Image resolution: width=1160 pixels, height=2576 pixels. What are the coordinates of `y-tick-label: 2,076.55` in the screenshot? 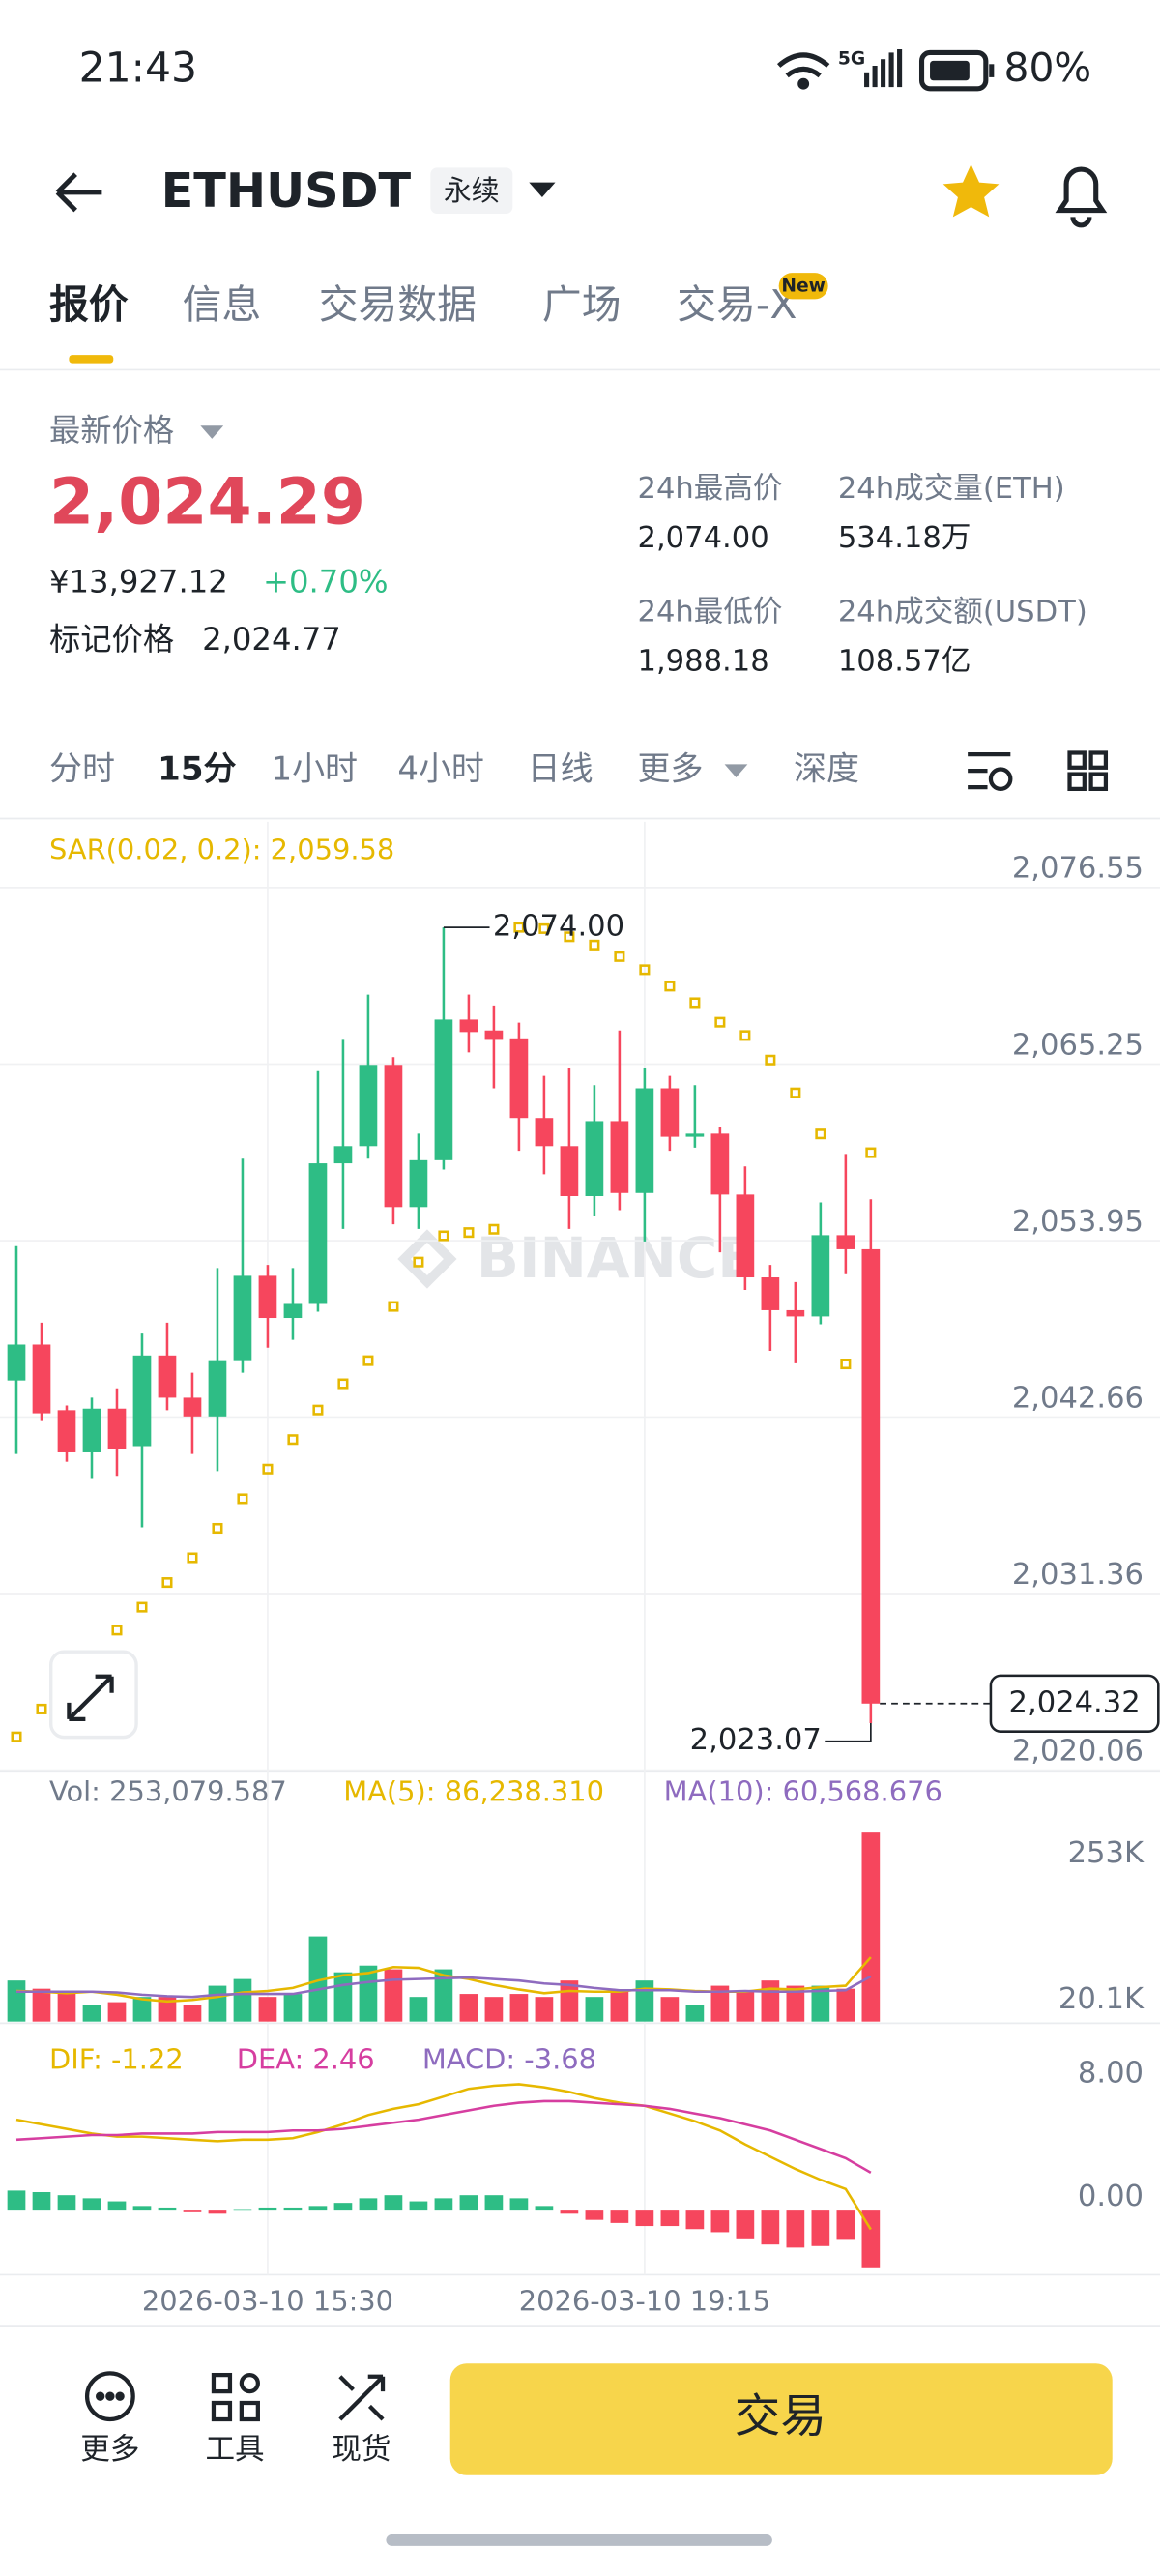 It's located at (1078, 869).